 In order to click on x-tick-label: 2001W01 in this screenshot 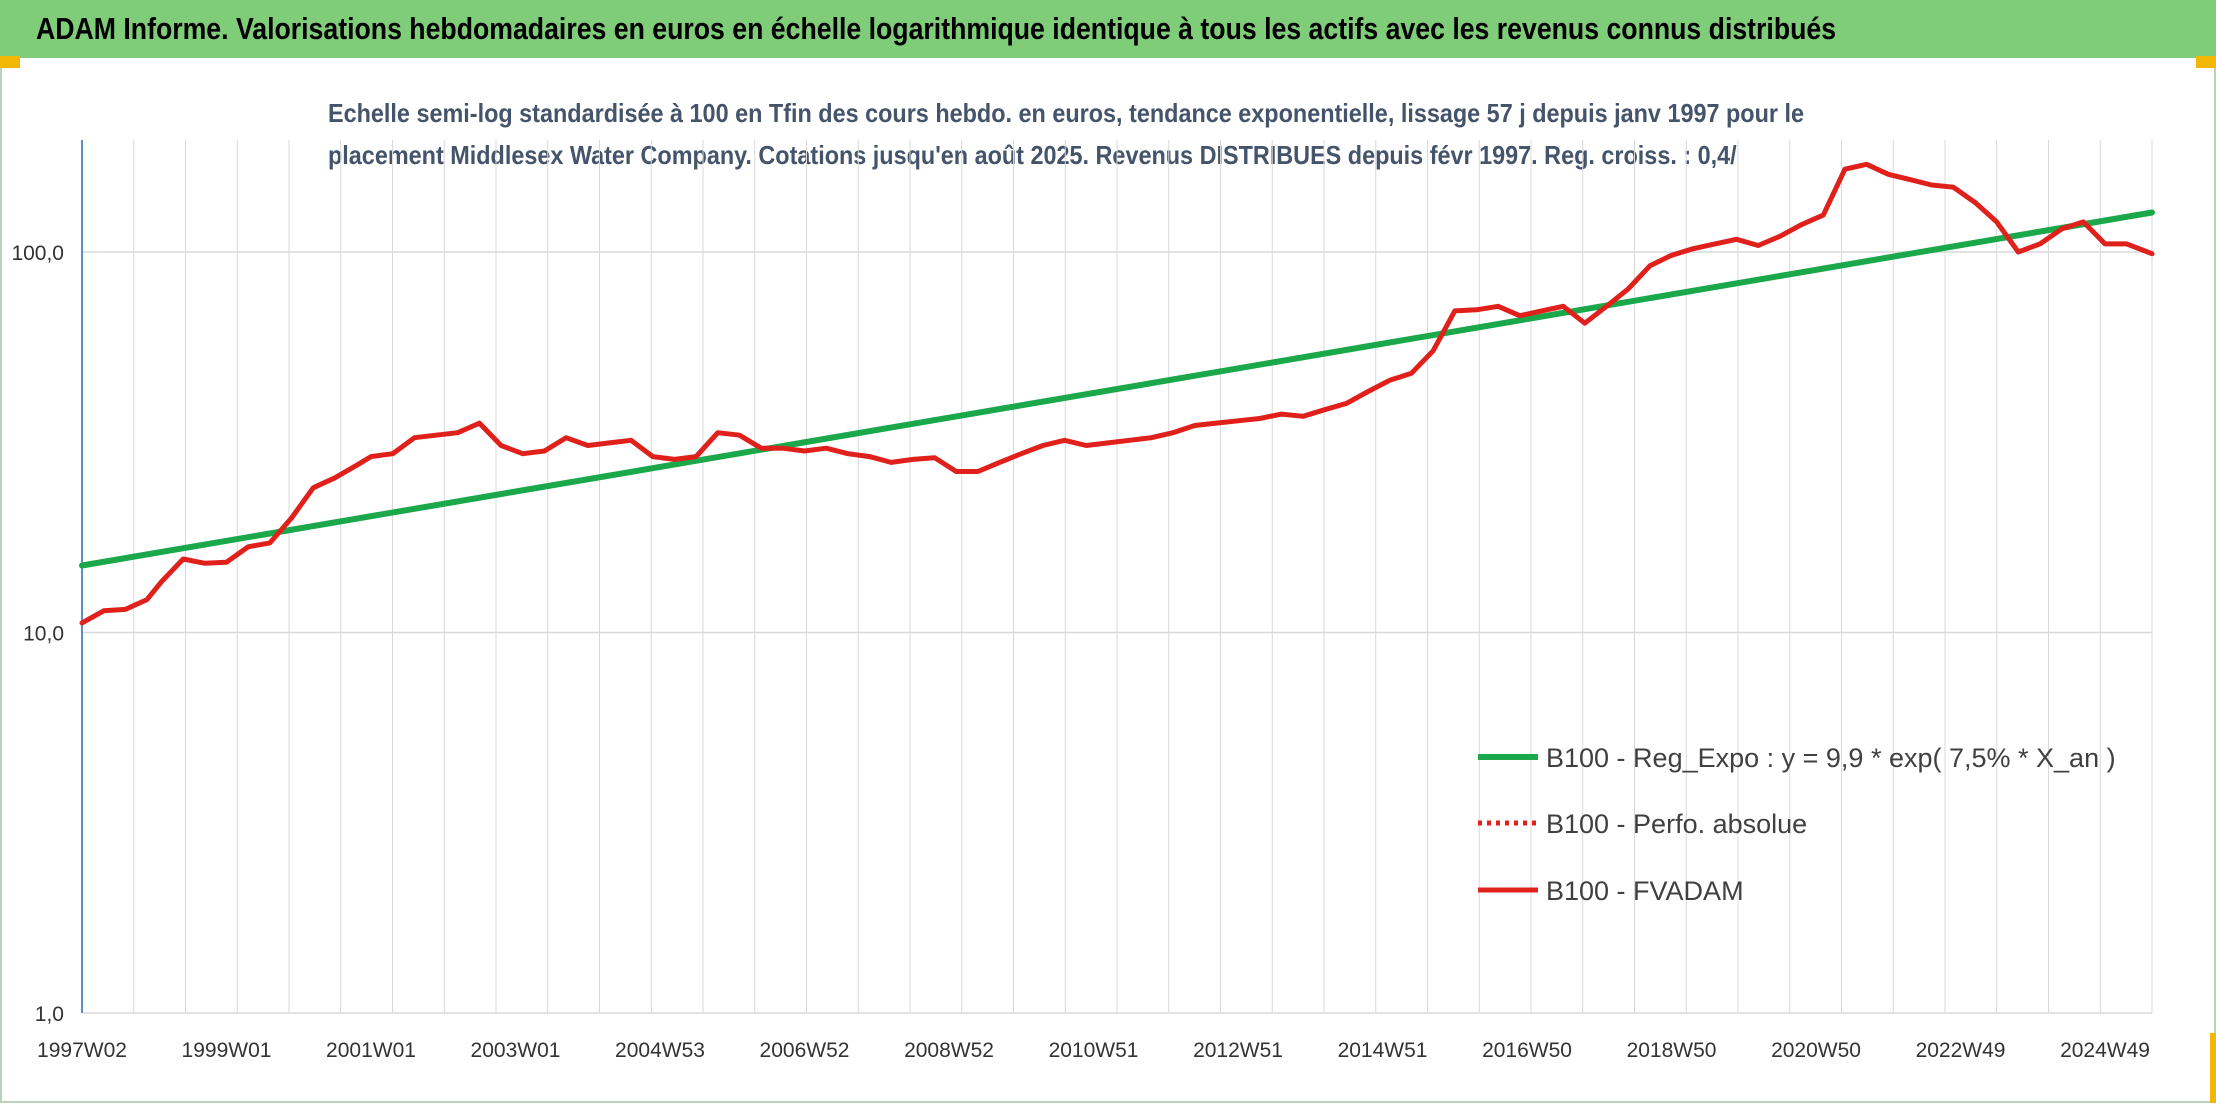, I will do `click(371, 1050)`.